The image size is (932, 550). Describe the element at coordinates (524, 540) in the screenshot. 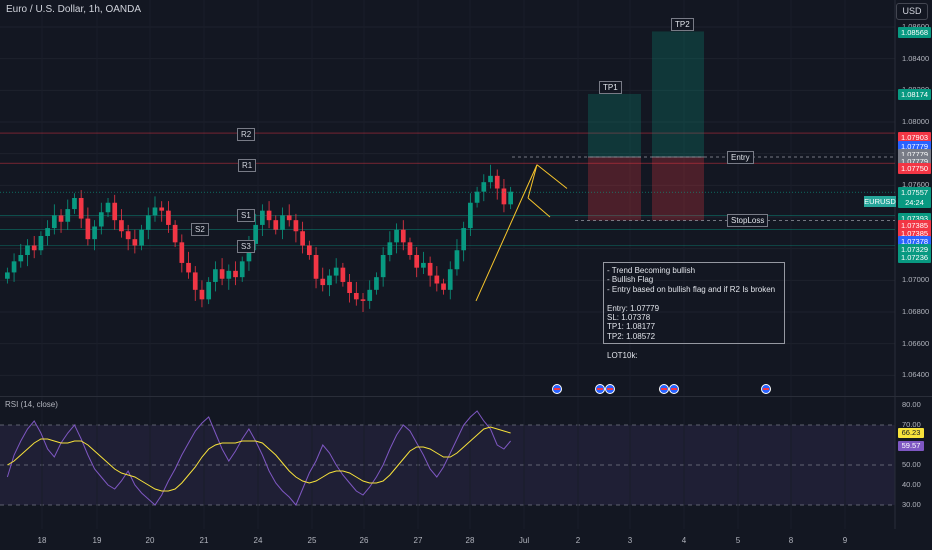

I see `time-tick-label: Jul` at that location.